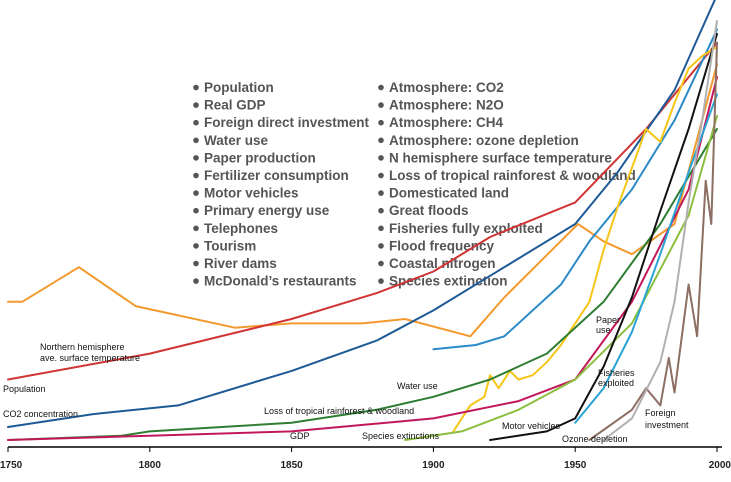 Image resolution: width=731 pixels, height=482 pixels. What do you see at coordinates (291, 465) in the screenshot?
I see `x-tick-label: 1850` at bounding box center [291, 465].